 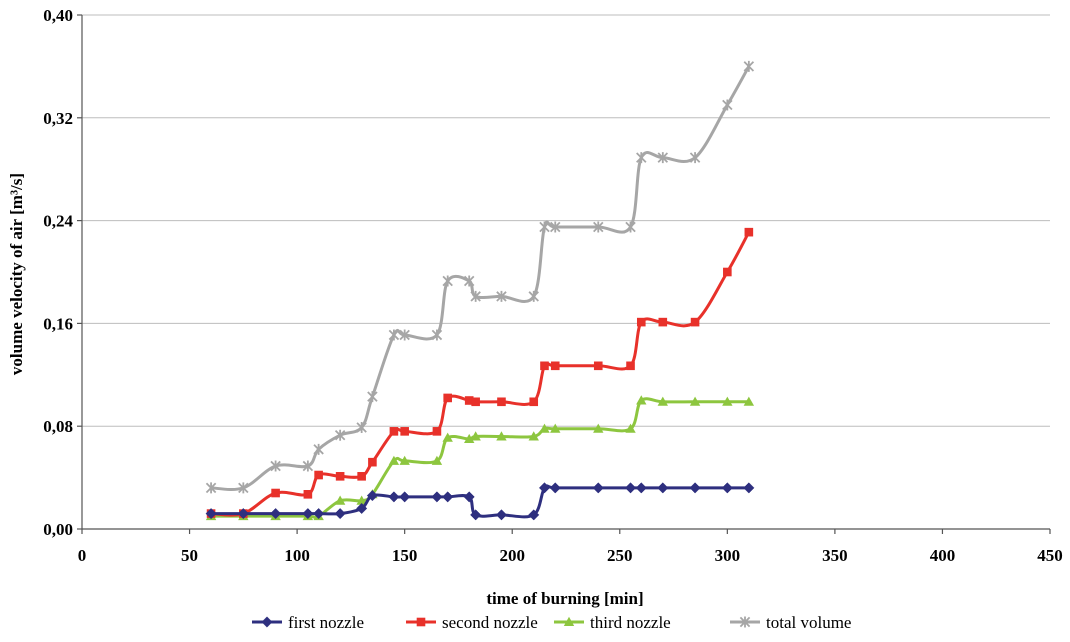 What do you see at coordinates (189, 555) in the screenshot?
I see `x-tick-label: 50` at bounding box center [189, 555].